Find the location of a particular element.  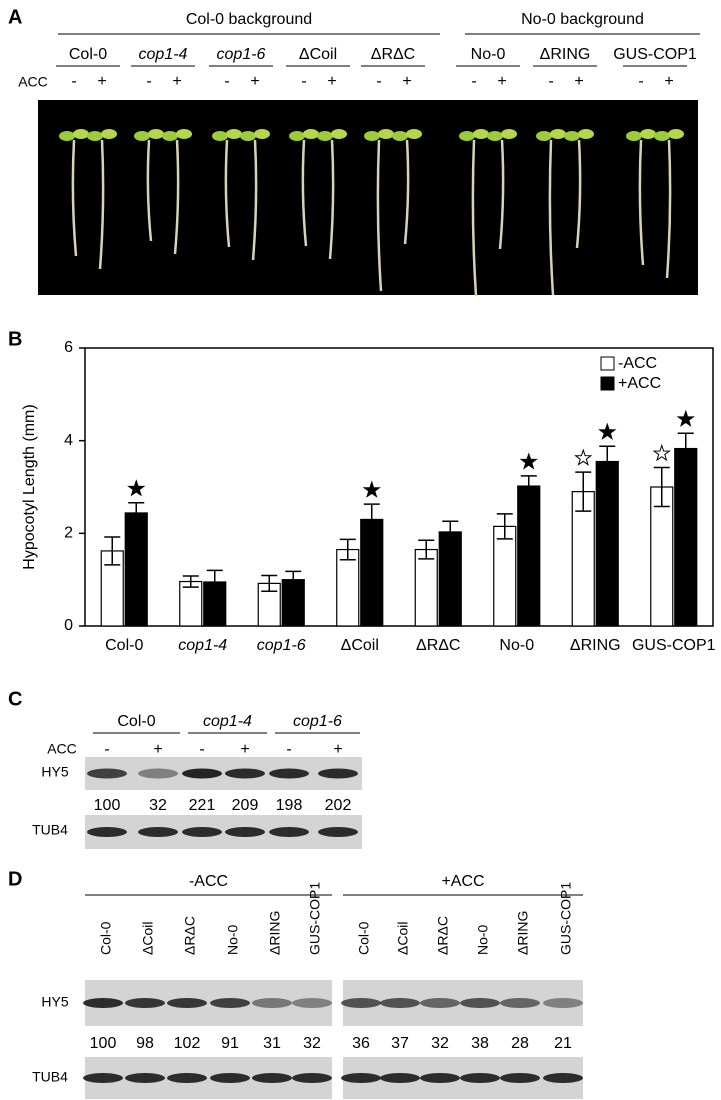

genotype-label: GUS-COP1 is located at coordinates (655, 54).